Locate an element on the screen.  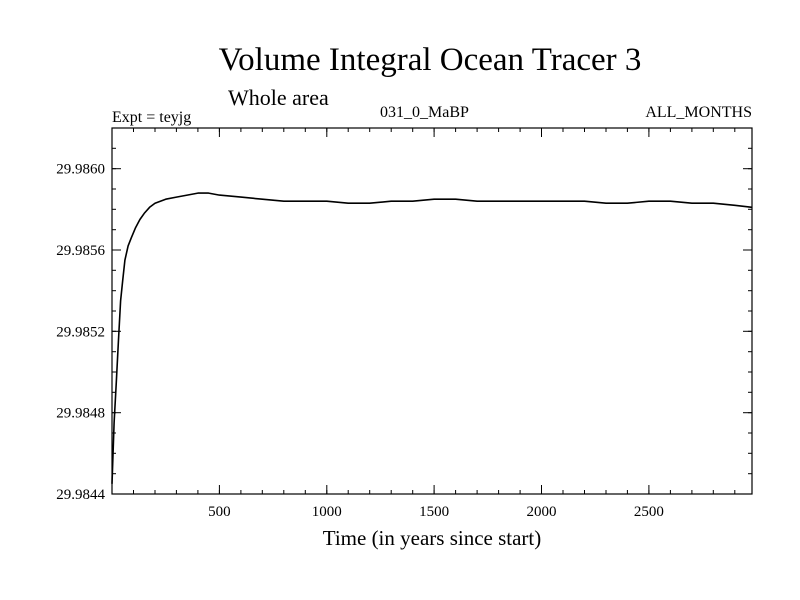
x-axis-label: Time (in years since start) is located at coordinates (432, 538).